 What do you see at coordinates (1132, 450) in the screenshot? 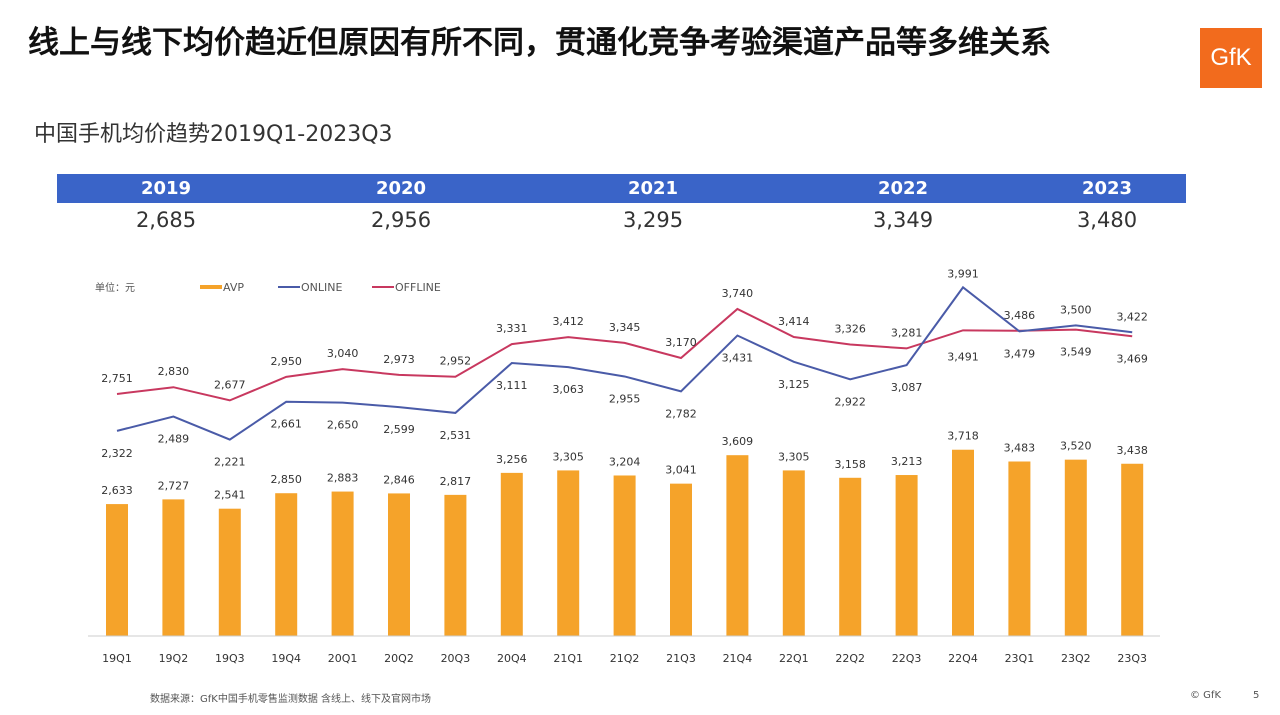
I see `avp-data-label: 3,438` at bounding box center [1132, 450].